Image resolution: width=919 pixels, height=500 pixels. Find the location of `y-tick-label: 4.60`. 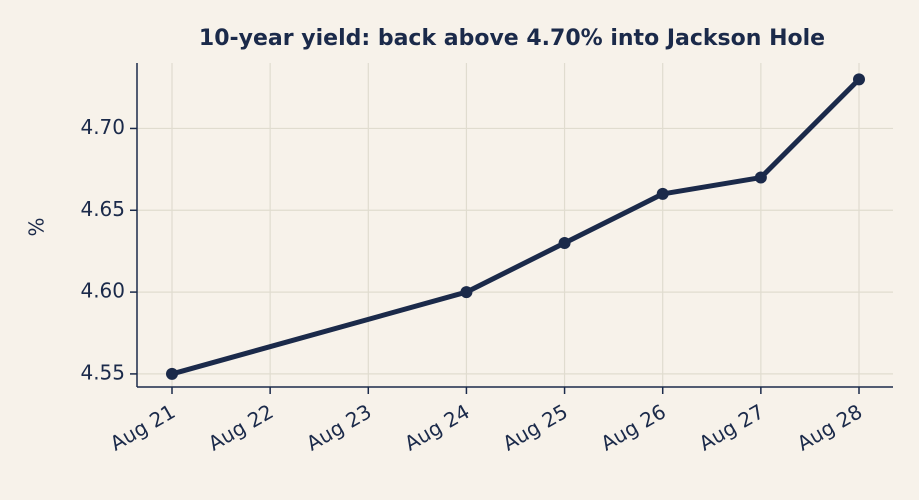

y-tick-label: 4.60 is located at coordinates (102, 291).